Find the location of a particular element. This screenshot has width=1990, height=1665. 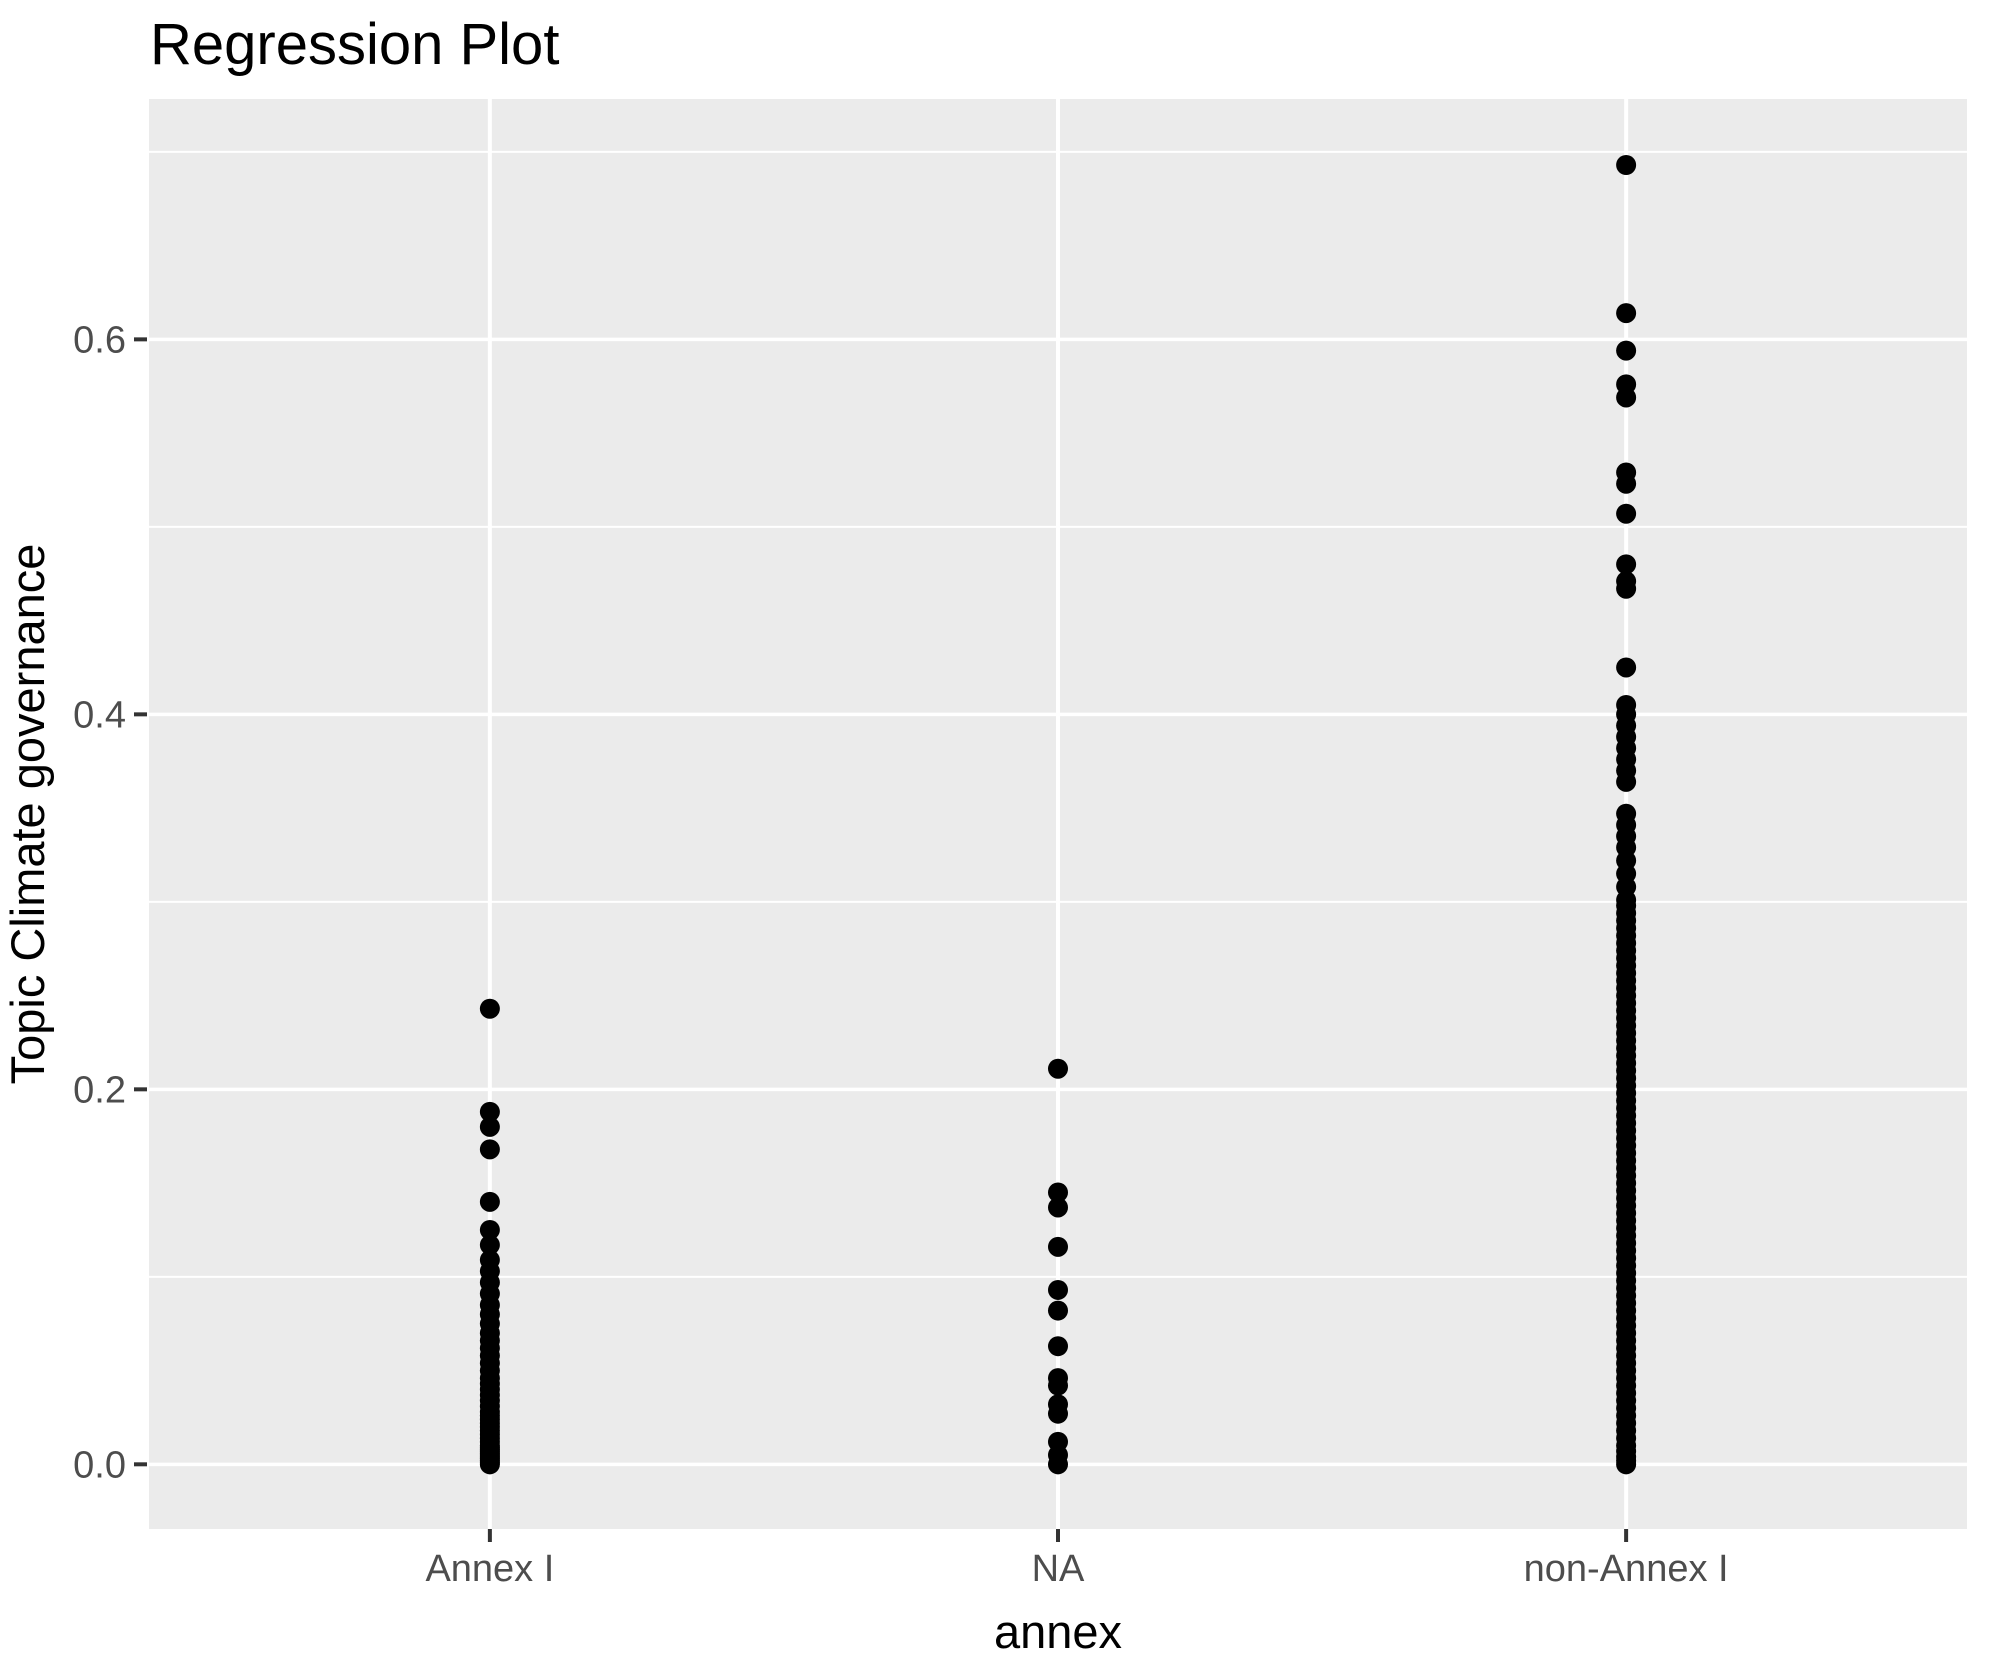

y-tick-label: 0.4 is located at coordinates (99, 715).